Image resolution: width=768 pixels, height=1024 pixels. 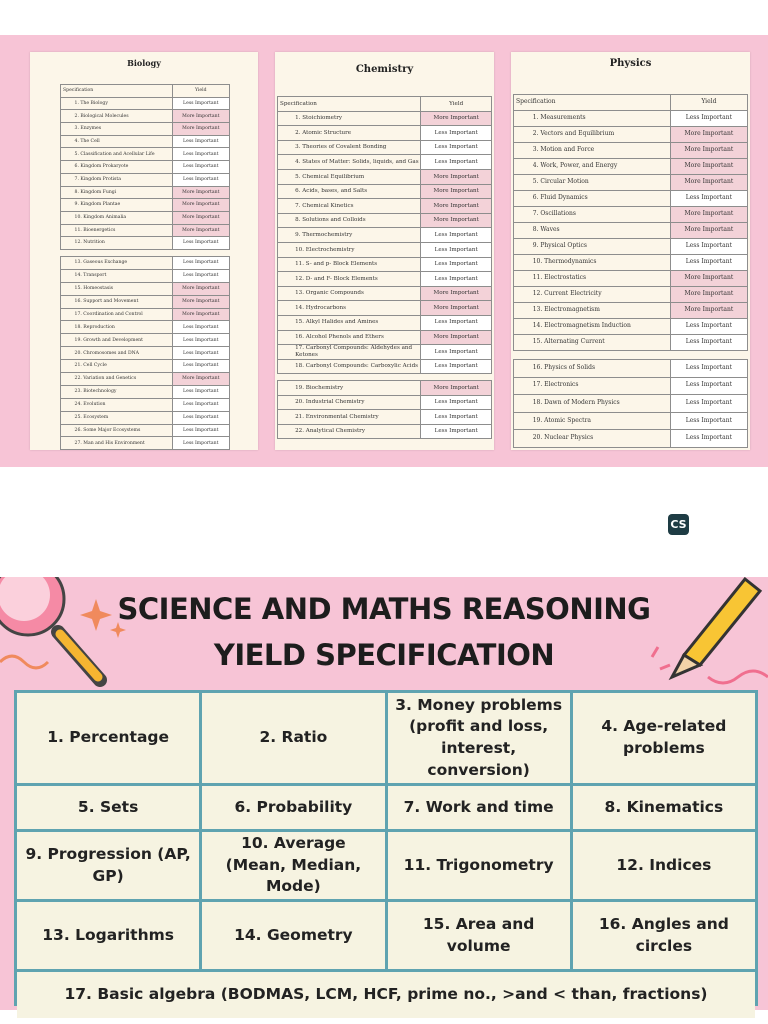 I want to click on spec-row: 12. Nutrition Less Important, so click(x=145, y=243).